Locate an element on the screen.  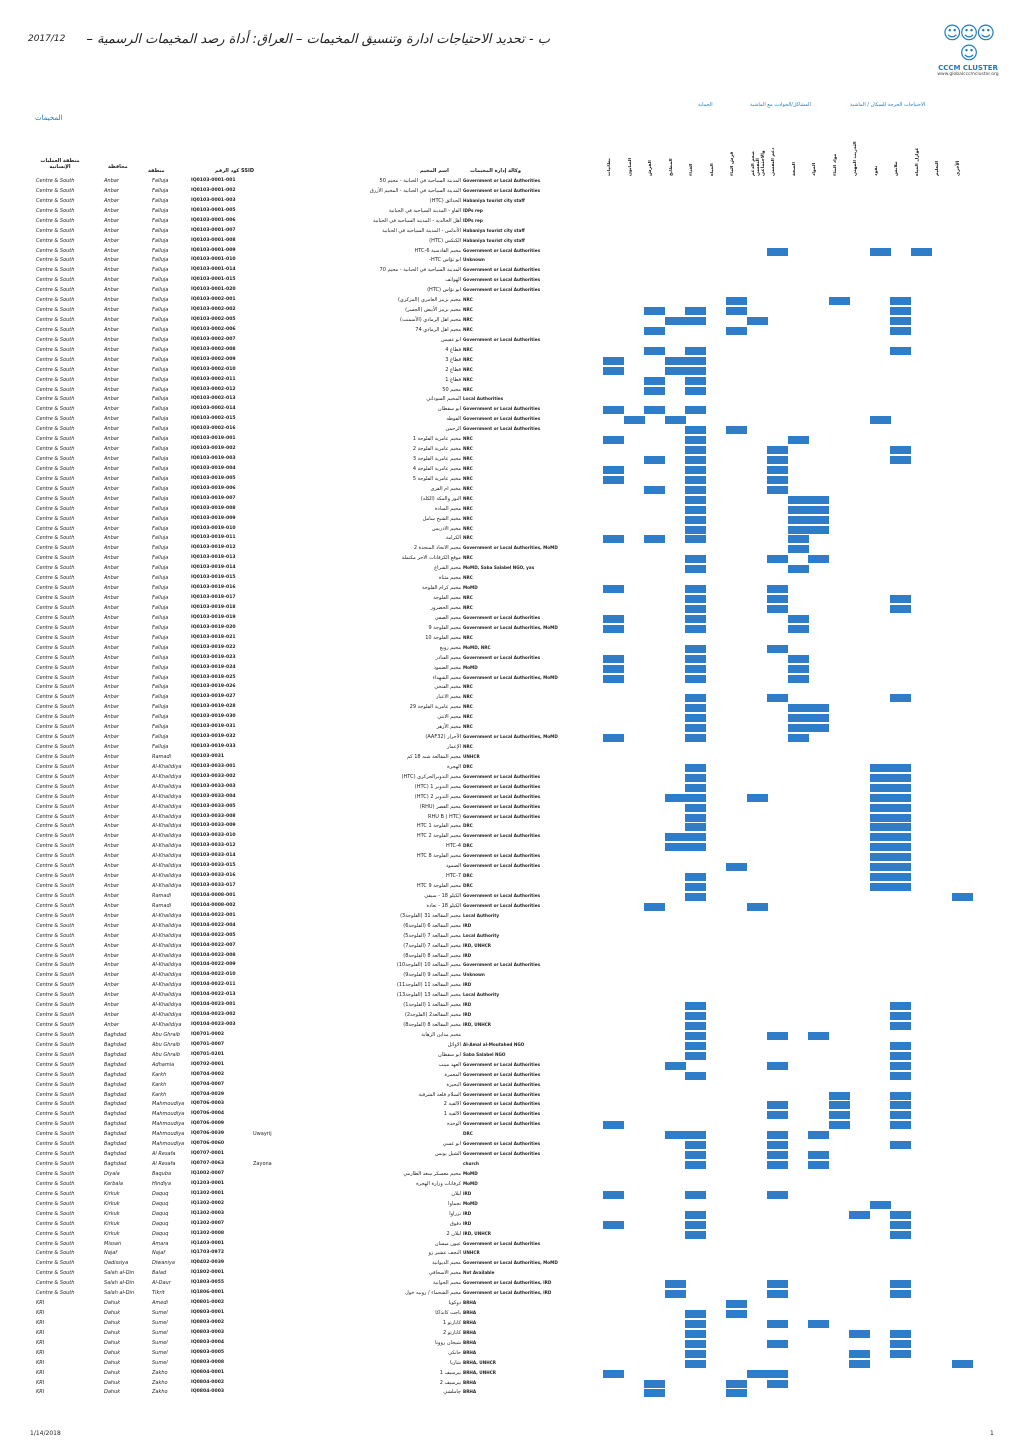
camp-name-cell: بيرسيف 2 is located at coordinates (450, 1382).